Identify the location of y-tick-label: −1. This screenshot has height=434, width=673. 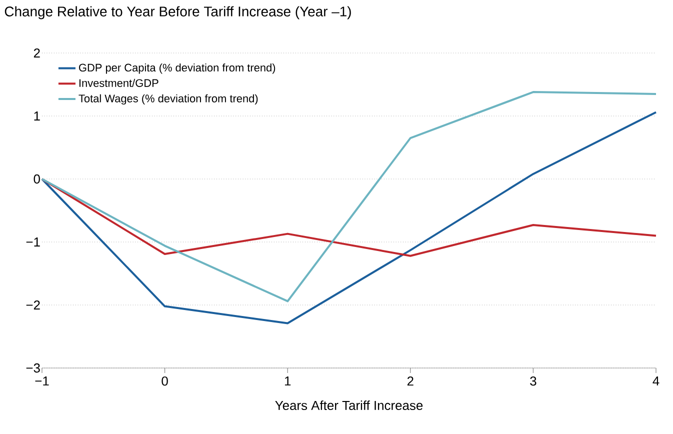
(33, 242).